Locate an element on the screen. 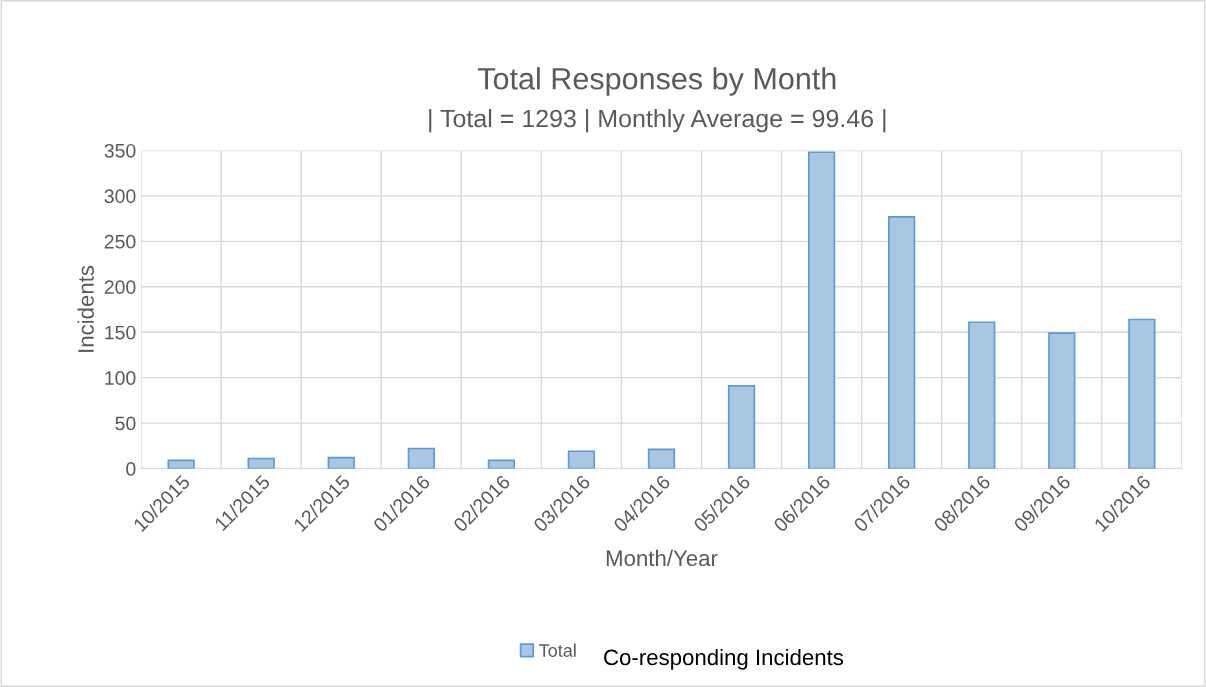  y-tick-label: 150 is located at coordinates (120, 332).